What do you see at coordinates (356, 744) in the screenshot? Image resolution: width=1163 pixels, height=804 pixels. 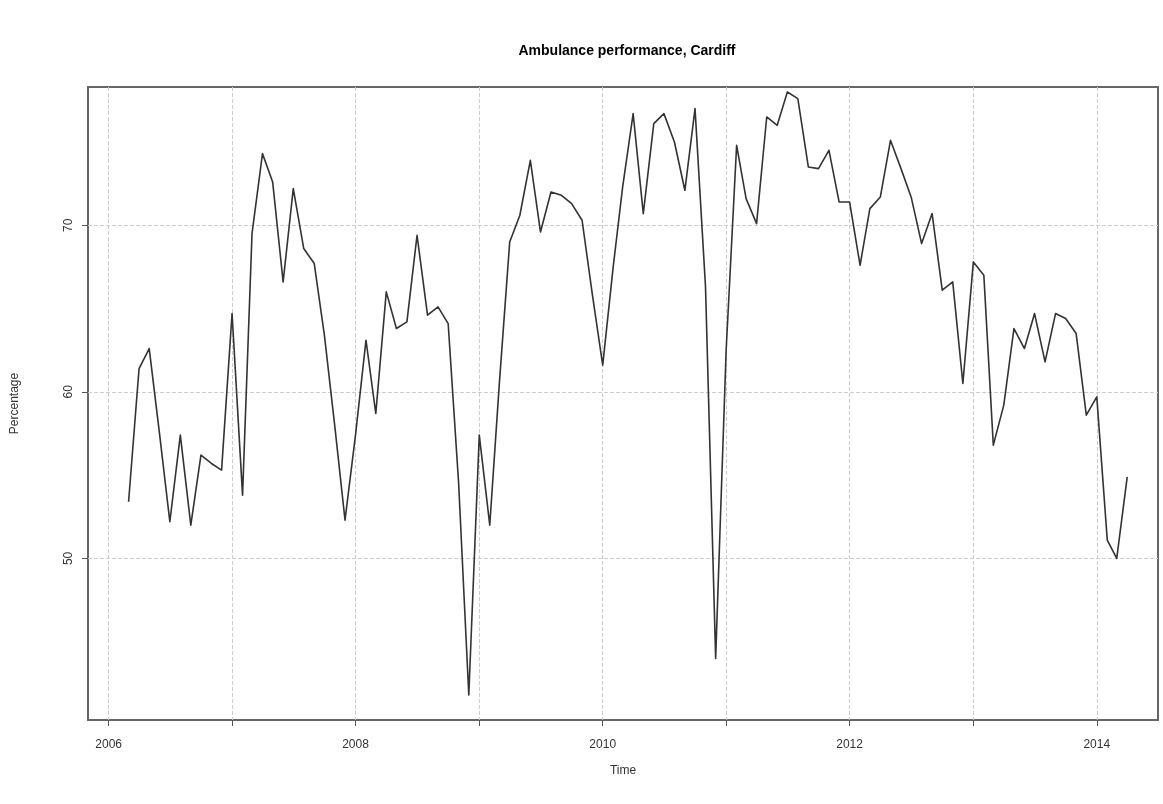 I see `x-tick-label: 2008` at bounding box center [356, 744].